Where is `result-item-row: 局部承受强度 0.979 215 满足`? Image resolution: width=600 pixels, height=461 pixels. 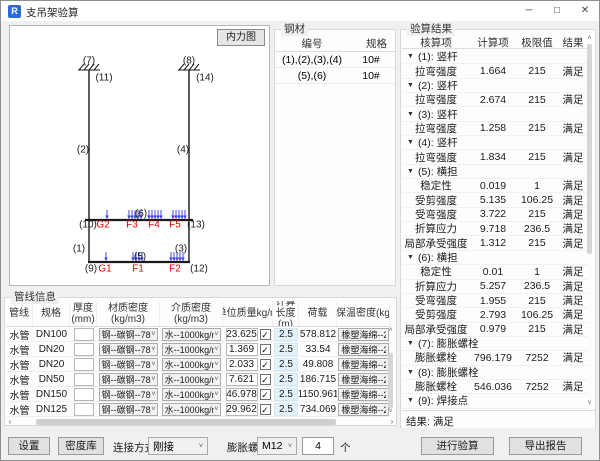 result-item-row: 局部承受强度 0.979 215 满足 is located at coordinates (495, 330).